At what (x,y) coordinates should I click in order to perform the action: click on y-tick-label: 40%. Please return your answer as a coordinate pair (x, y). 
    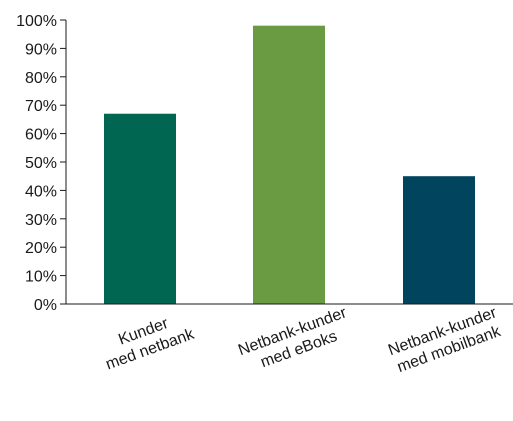
    Looking at the image, I should click on (41, 191).